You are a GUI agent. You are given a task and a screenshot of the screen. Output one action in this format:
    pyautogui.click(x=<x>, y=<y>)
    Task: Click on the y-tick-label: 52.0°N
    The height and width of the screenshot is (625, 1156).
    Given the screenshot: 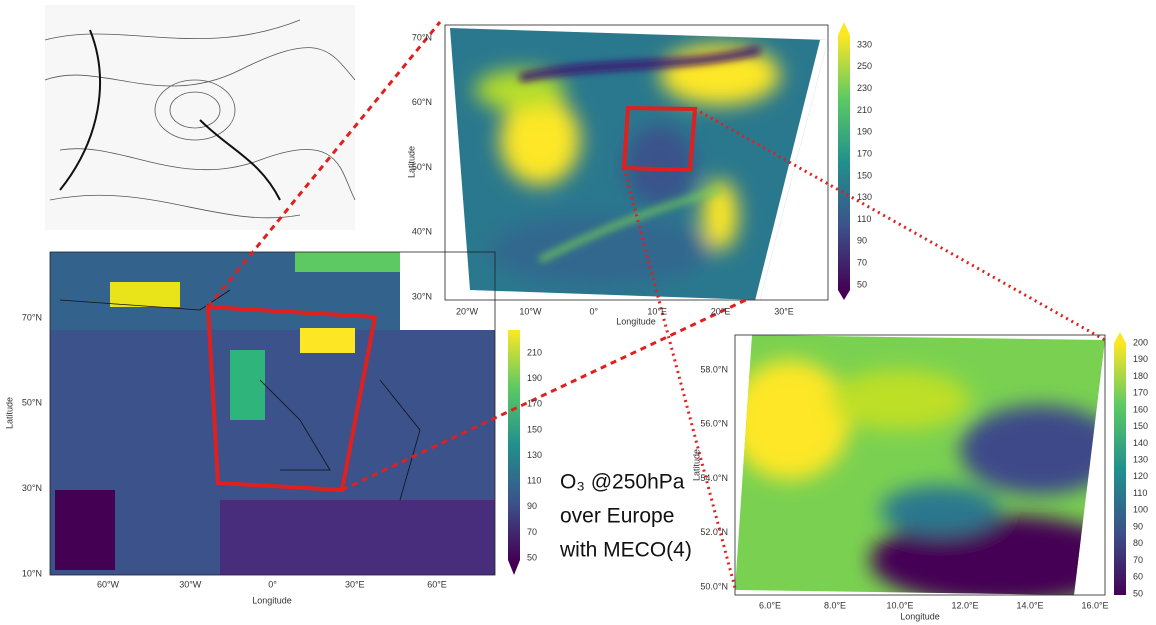 What is the action you would take?
    pyautogui.click(x=714, y=532)
    